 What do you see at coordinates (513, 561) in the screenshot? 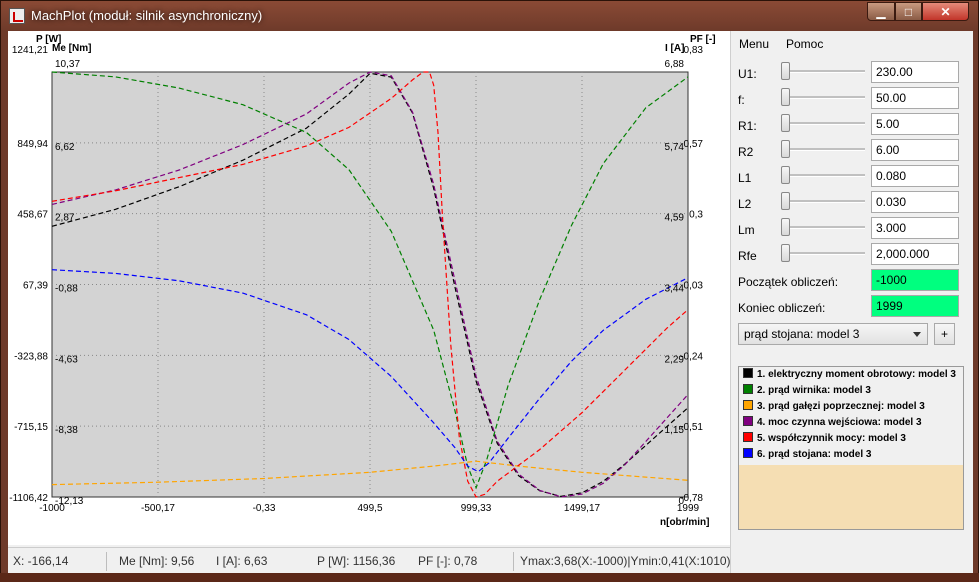
I see `status-separator` at bounding box center [513, 561].